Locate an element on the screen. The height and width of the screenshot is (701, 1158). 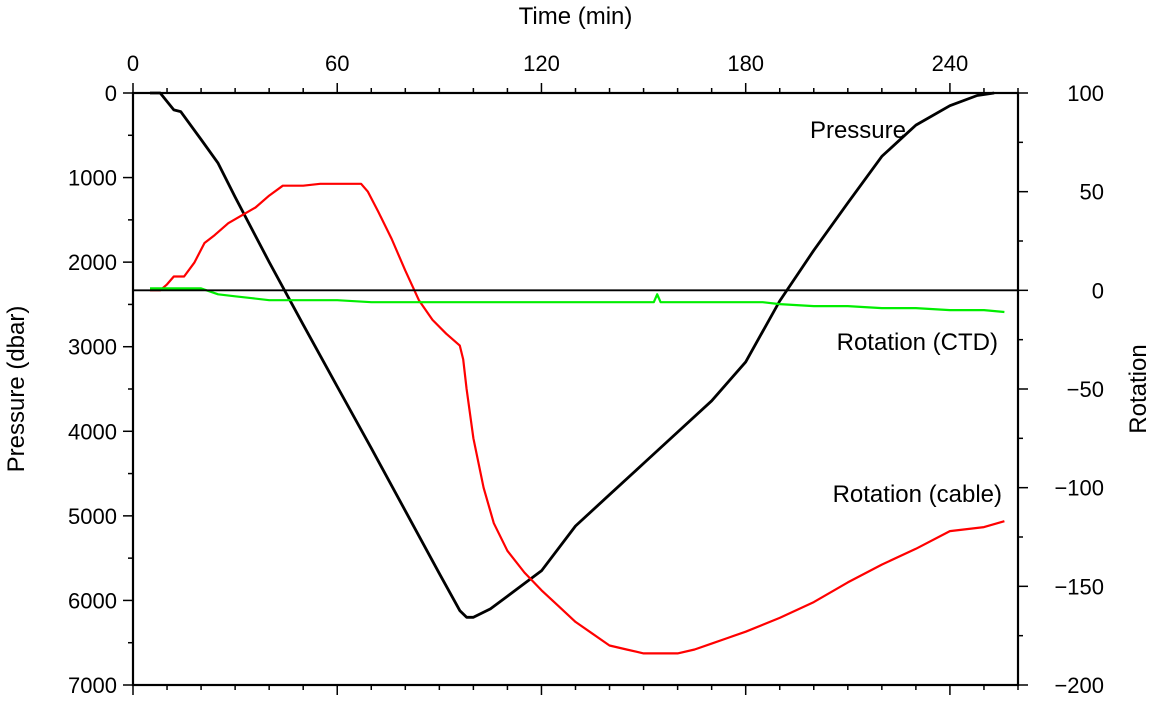
y-right-tick-label: 0 is located at coordinates (1098, 290).